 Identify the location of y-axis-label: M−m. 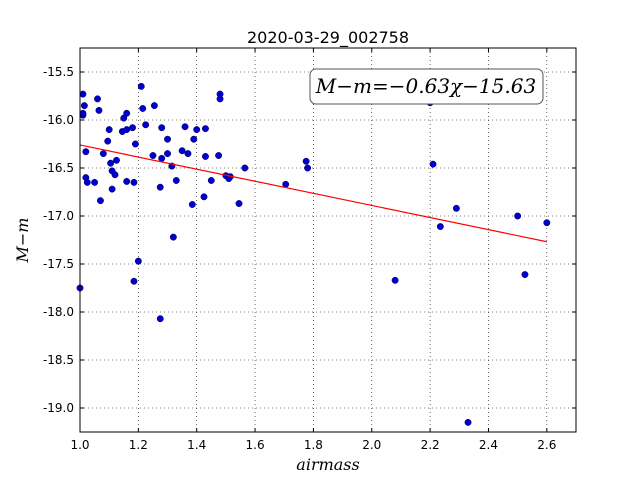
(22, 241).